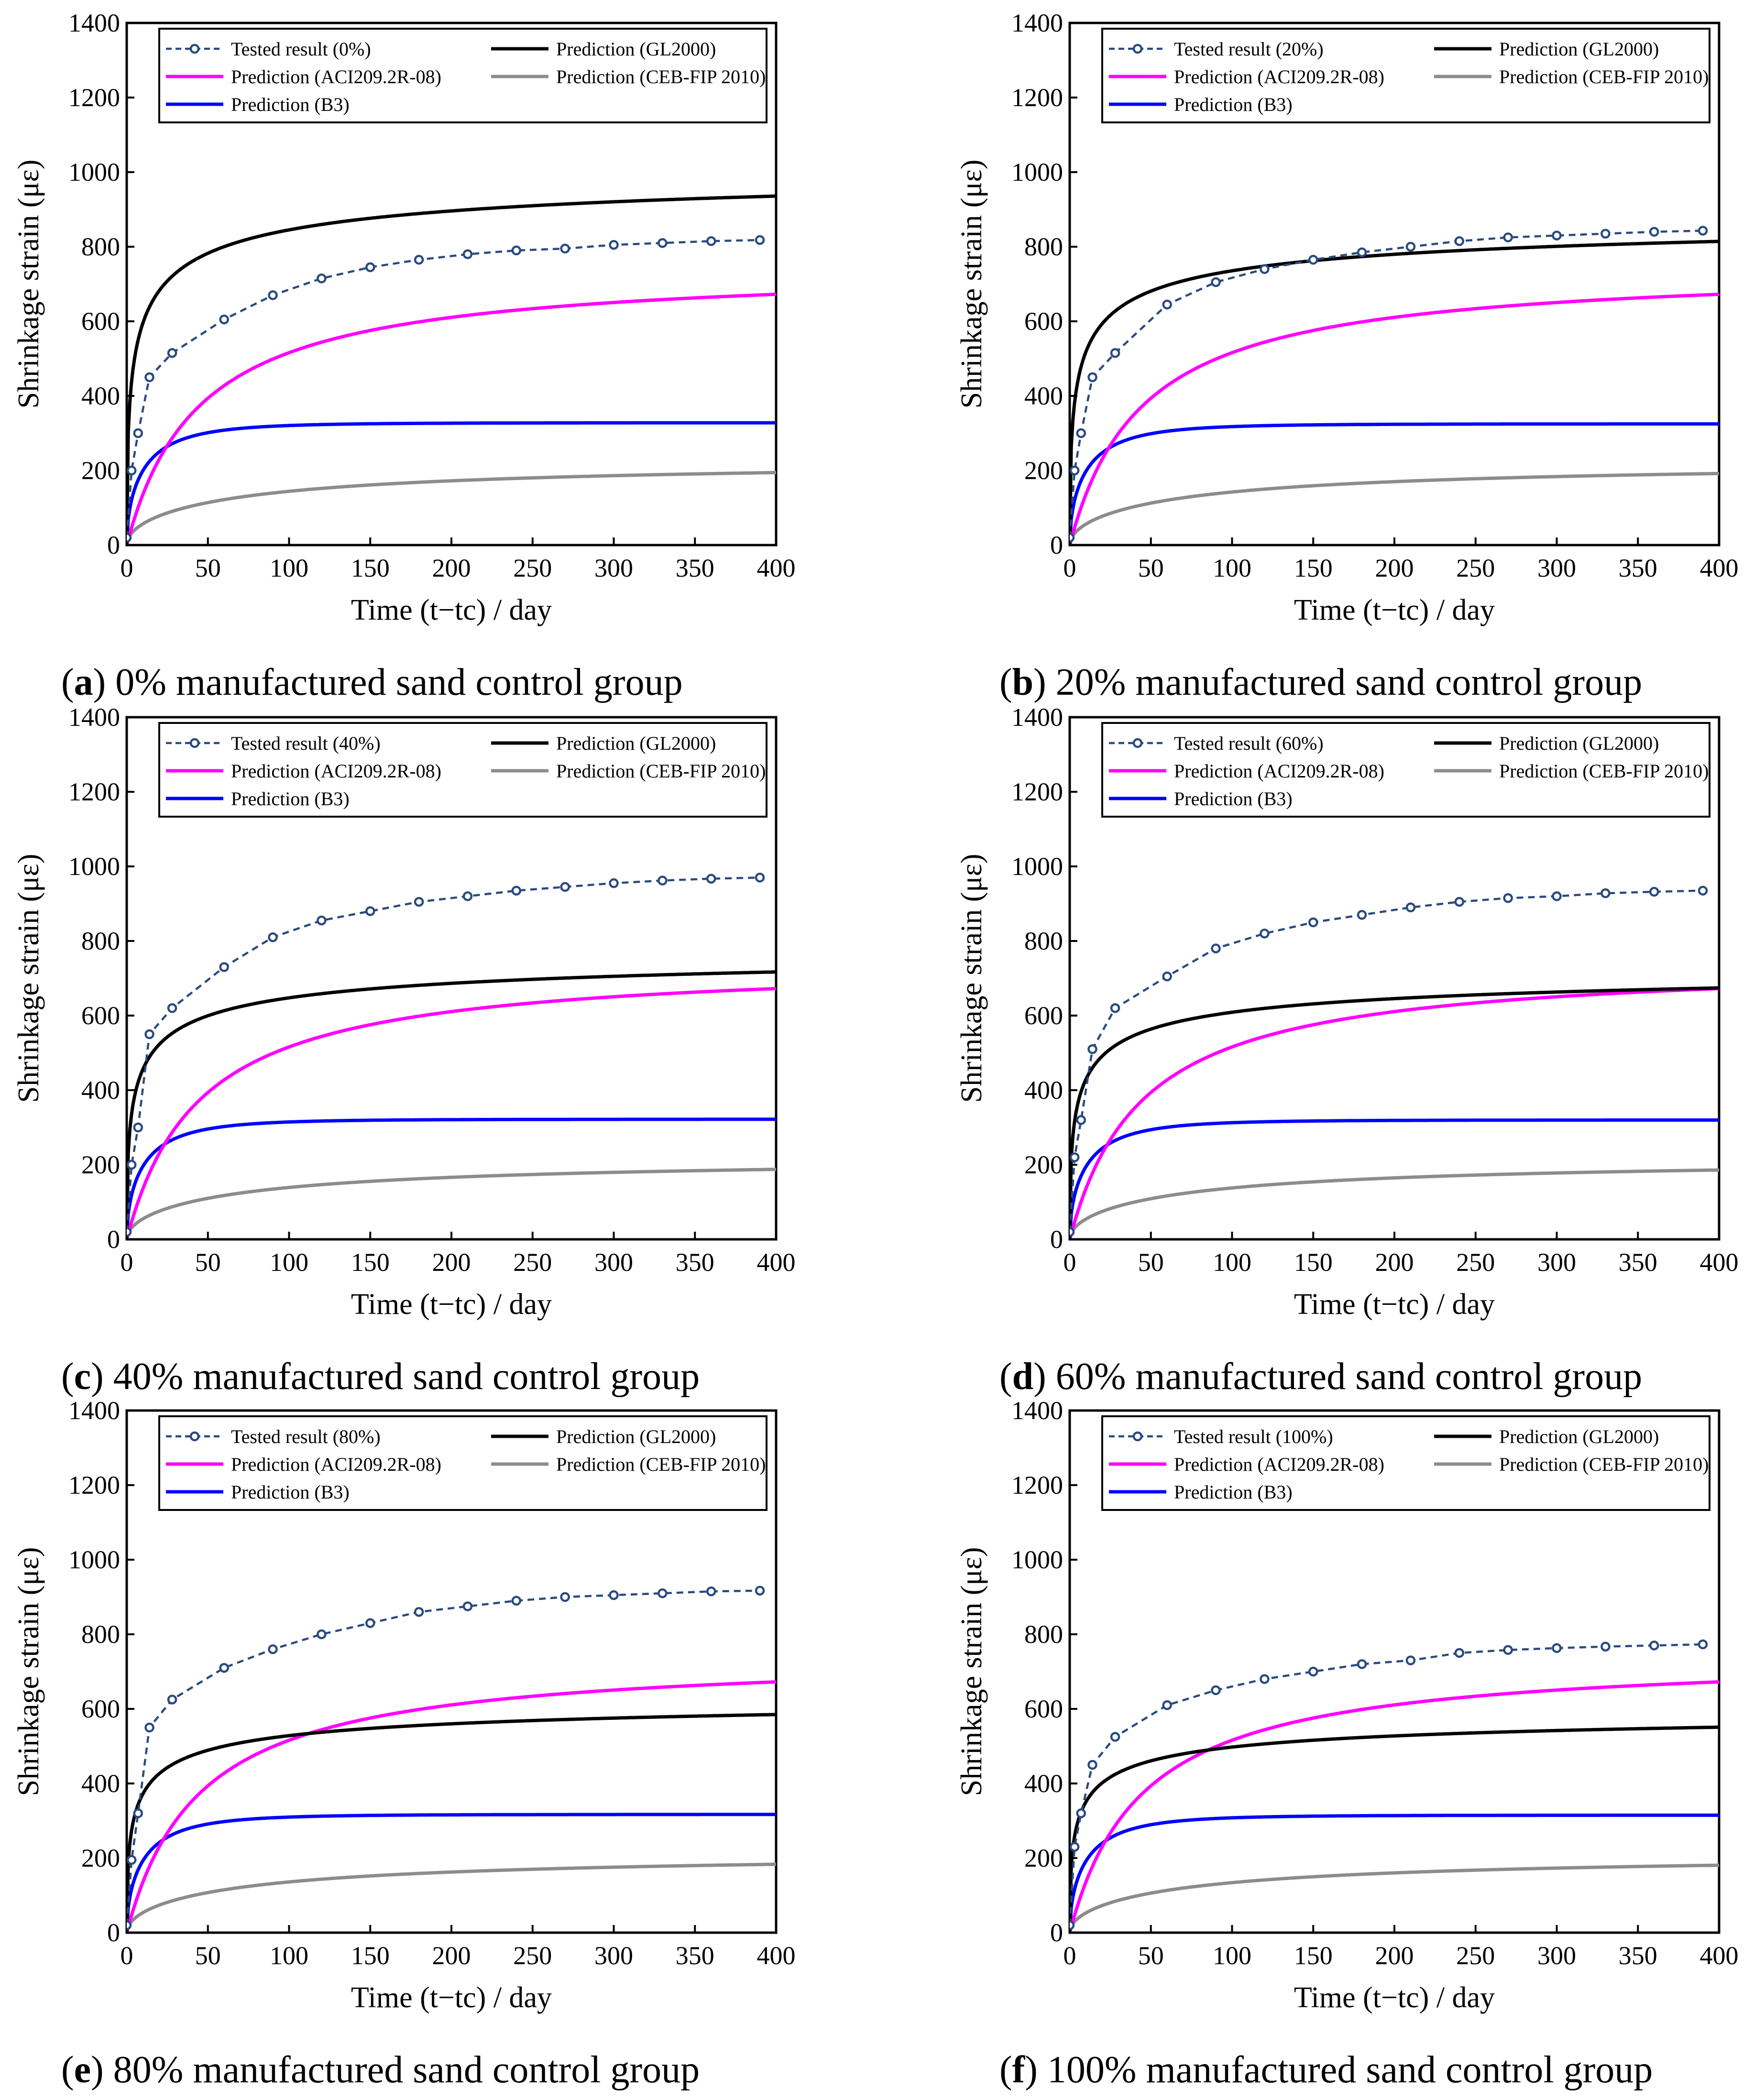 Image resolution: width=1754 pixels, height=2100 pixels. What do you see at coordinates (695, 568) in the screenshot?
I see `x-tick-label: 350` at bounding box center [695, 568].